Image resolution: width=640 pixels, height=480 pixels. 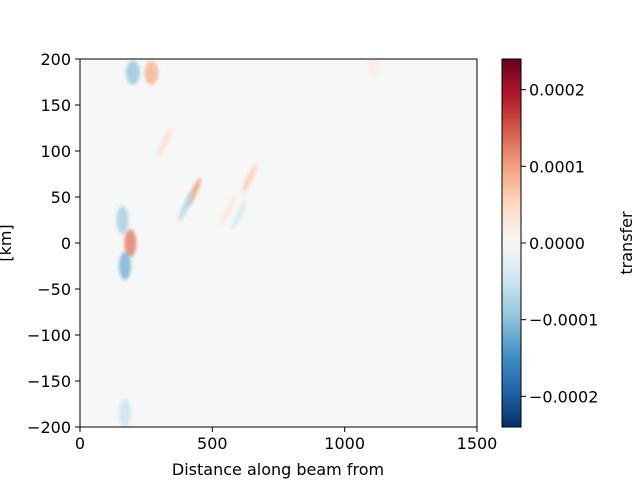 I want to click on y-axis-label: [km], so click(x=7, y=242).